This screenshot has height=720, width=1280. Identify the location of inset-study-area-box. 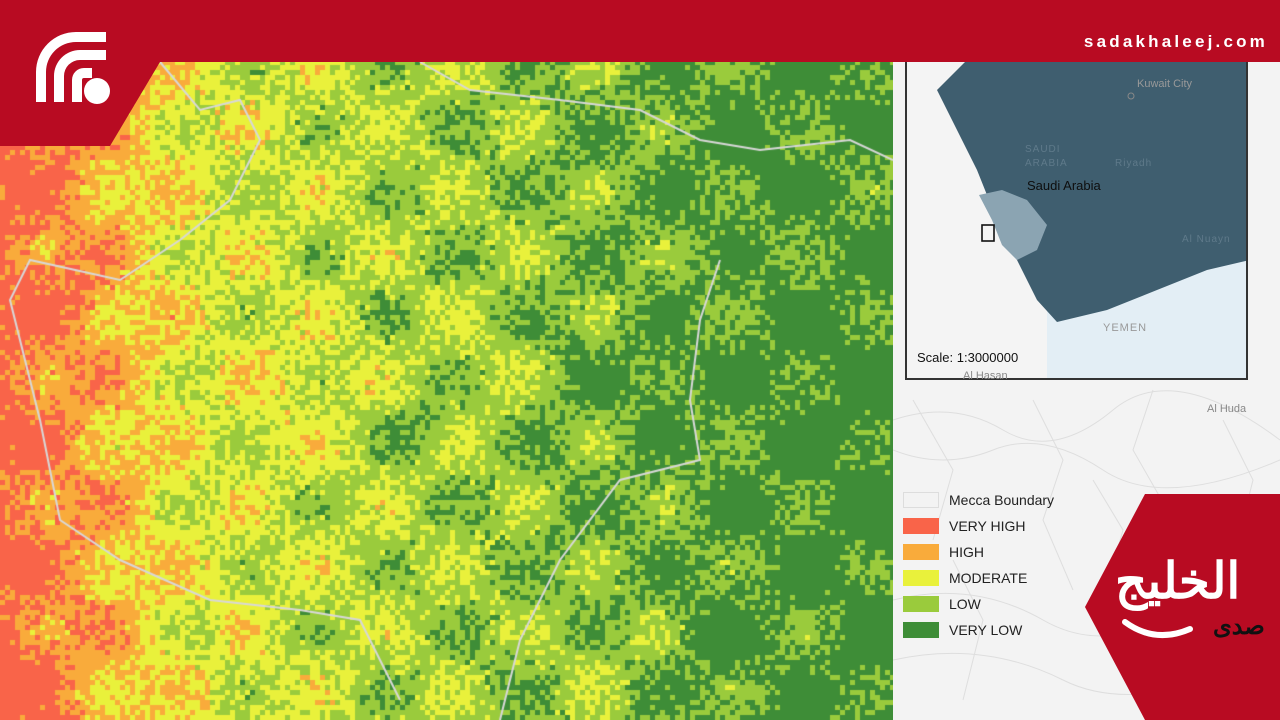
(988, 233).